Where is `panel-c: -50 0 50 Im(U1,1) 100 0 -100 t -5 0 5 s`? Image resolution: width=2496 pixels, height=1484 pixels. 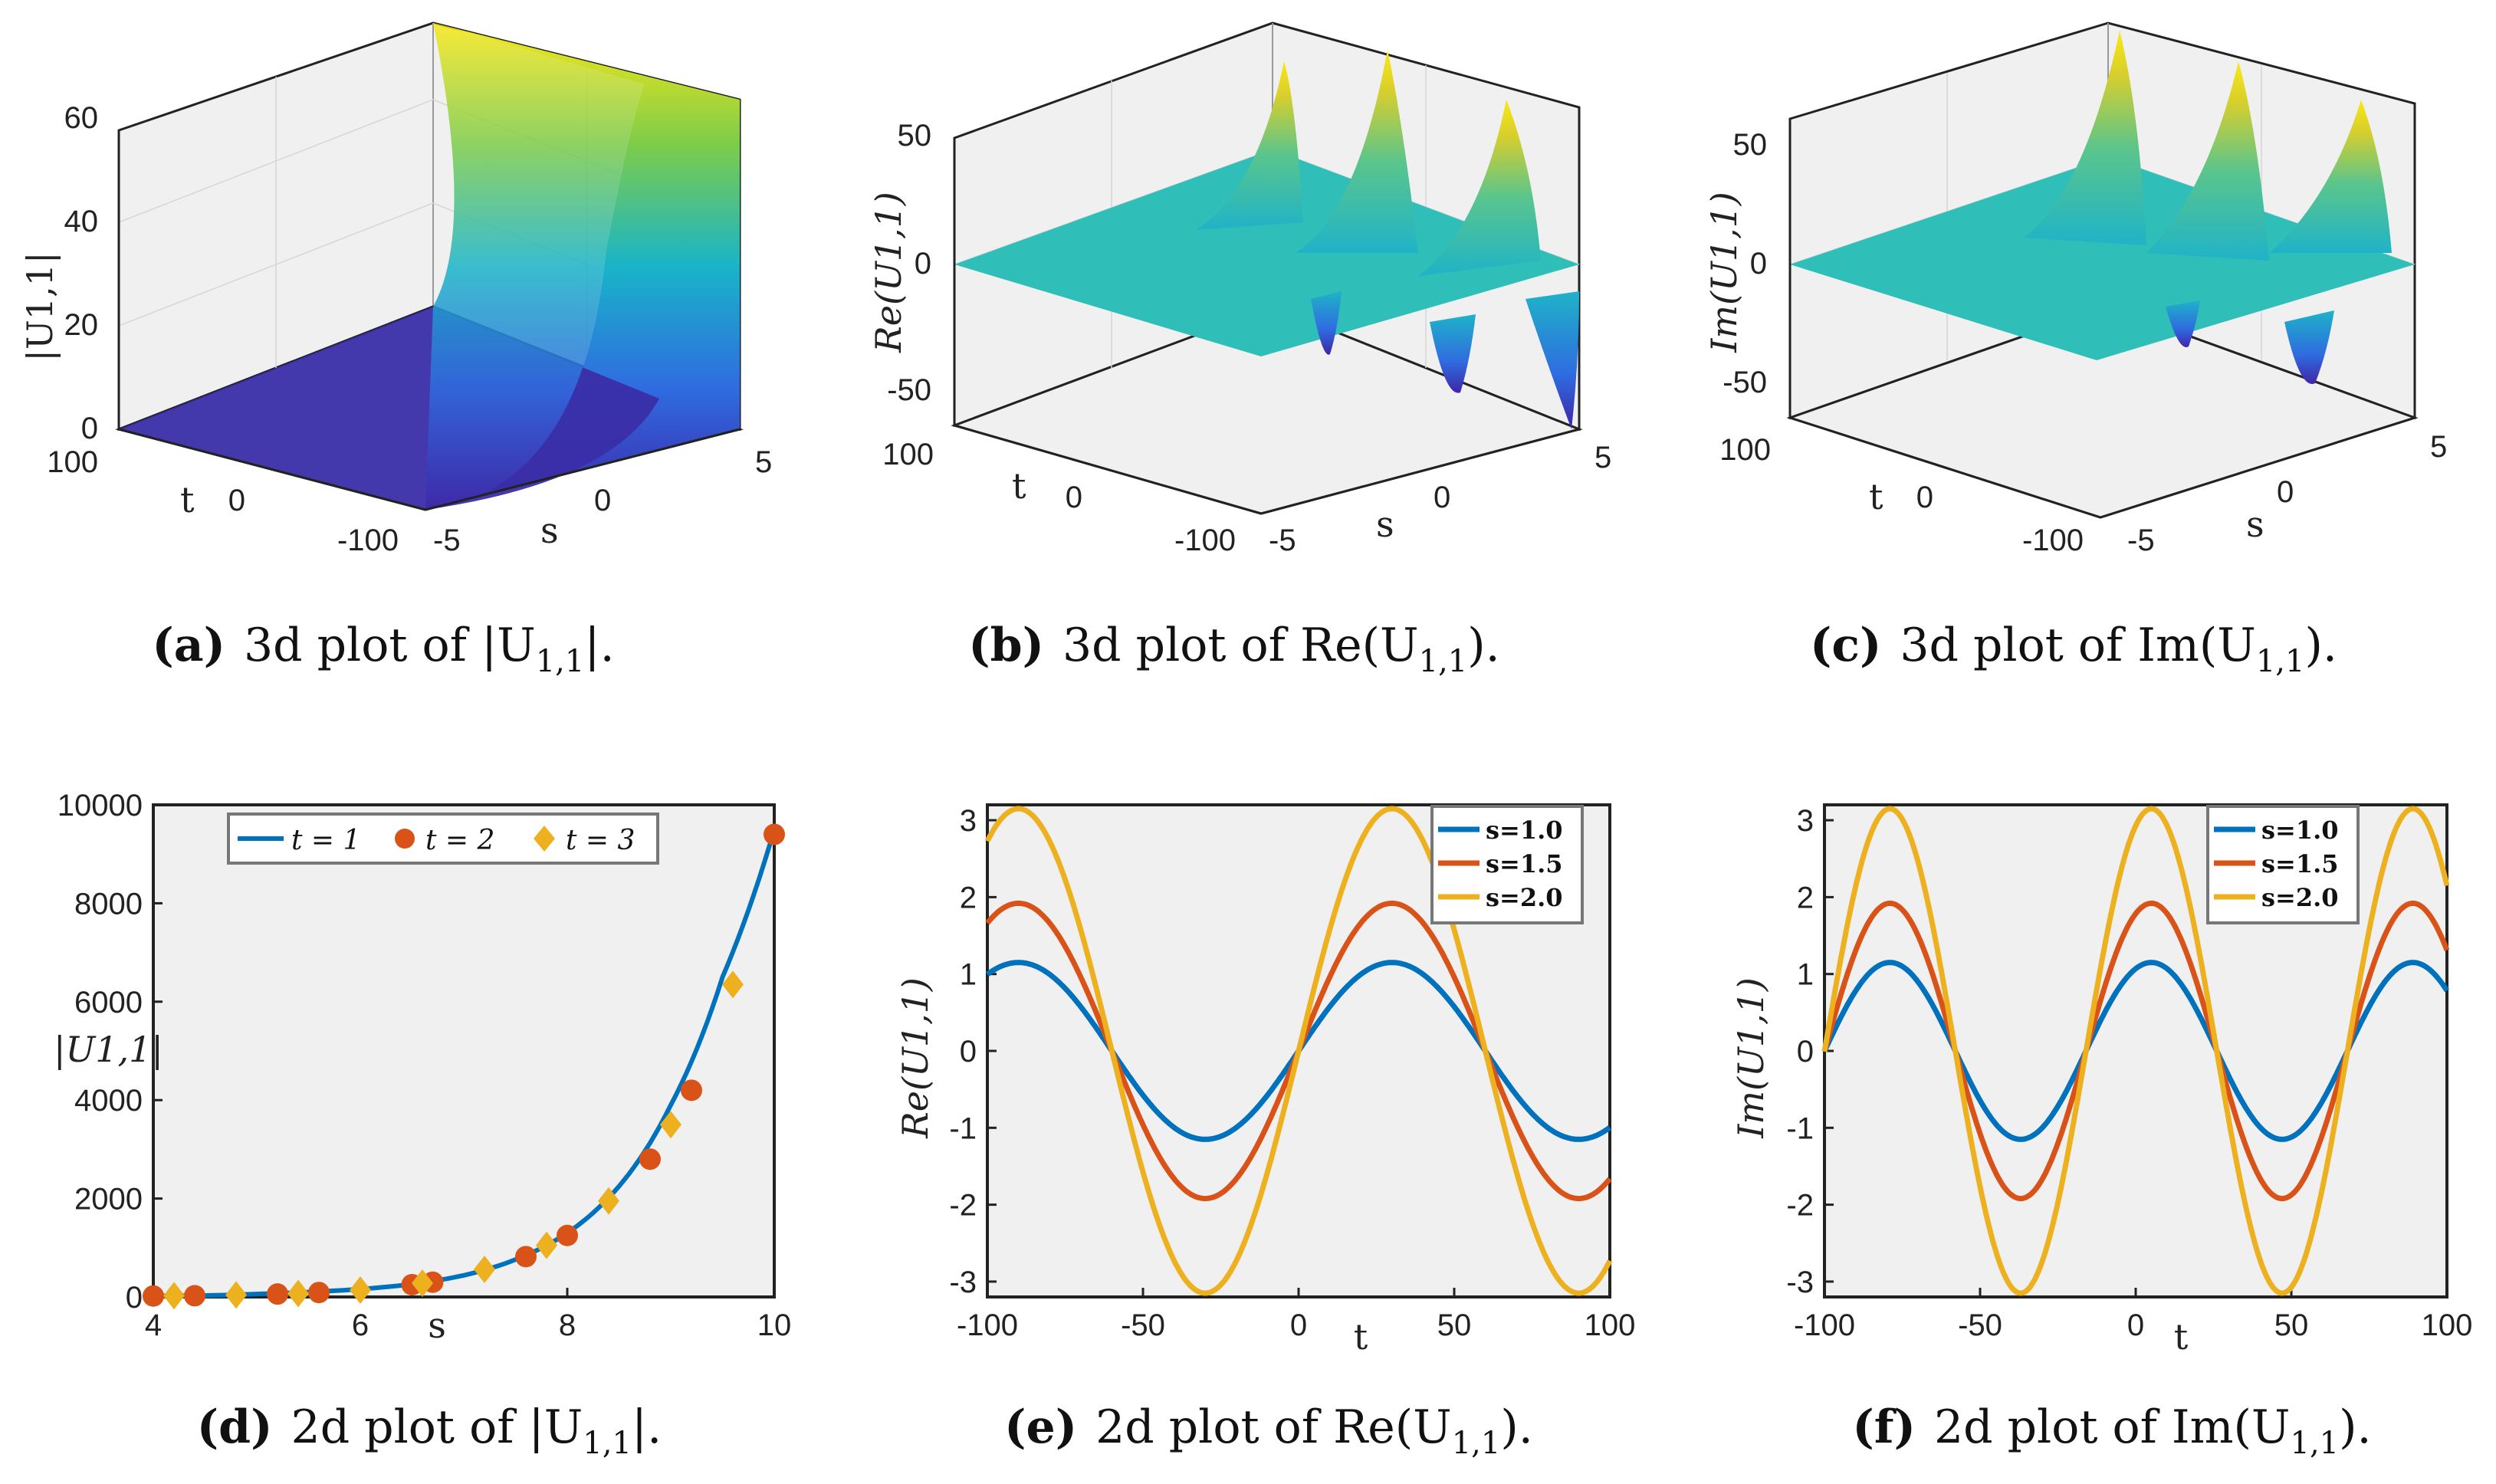
panel-c: -50 0 50 Im(U1,1) 100 0 -100 t -5 0 5 s is located at coordinates (2075, 289).